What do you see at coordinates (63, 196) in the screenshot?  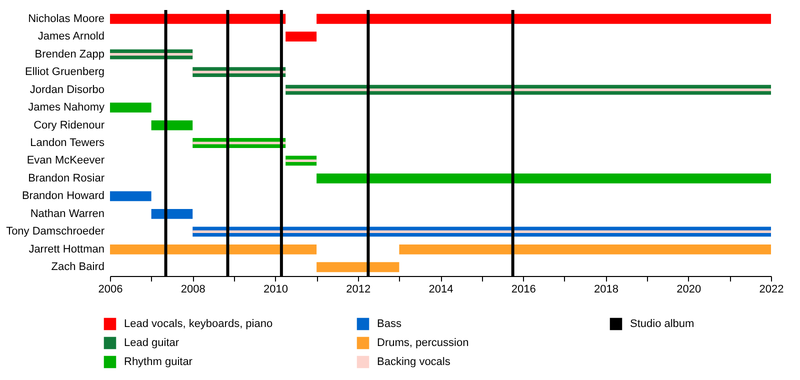 I see `y-tick-label: Brandon Howard` at bounding box center [63, 196].